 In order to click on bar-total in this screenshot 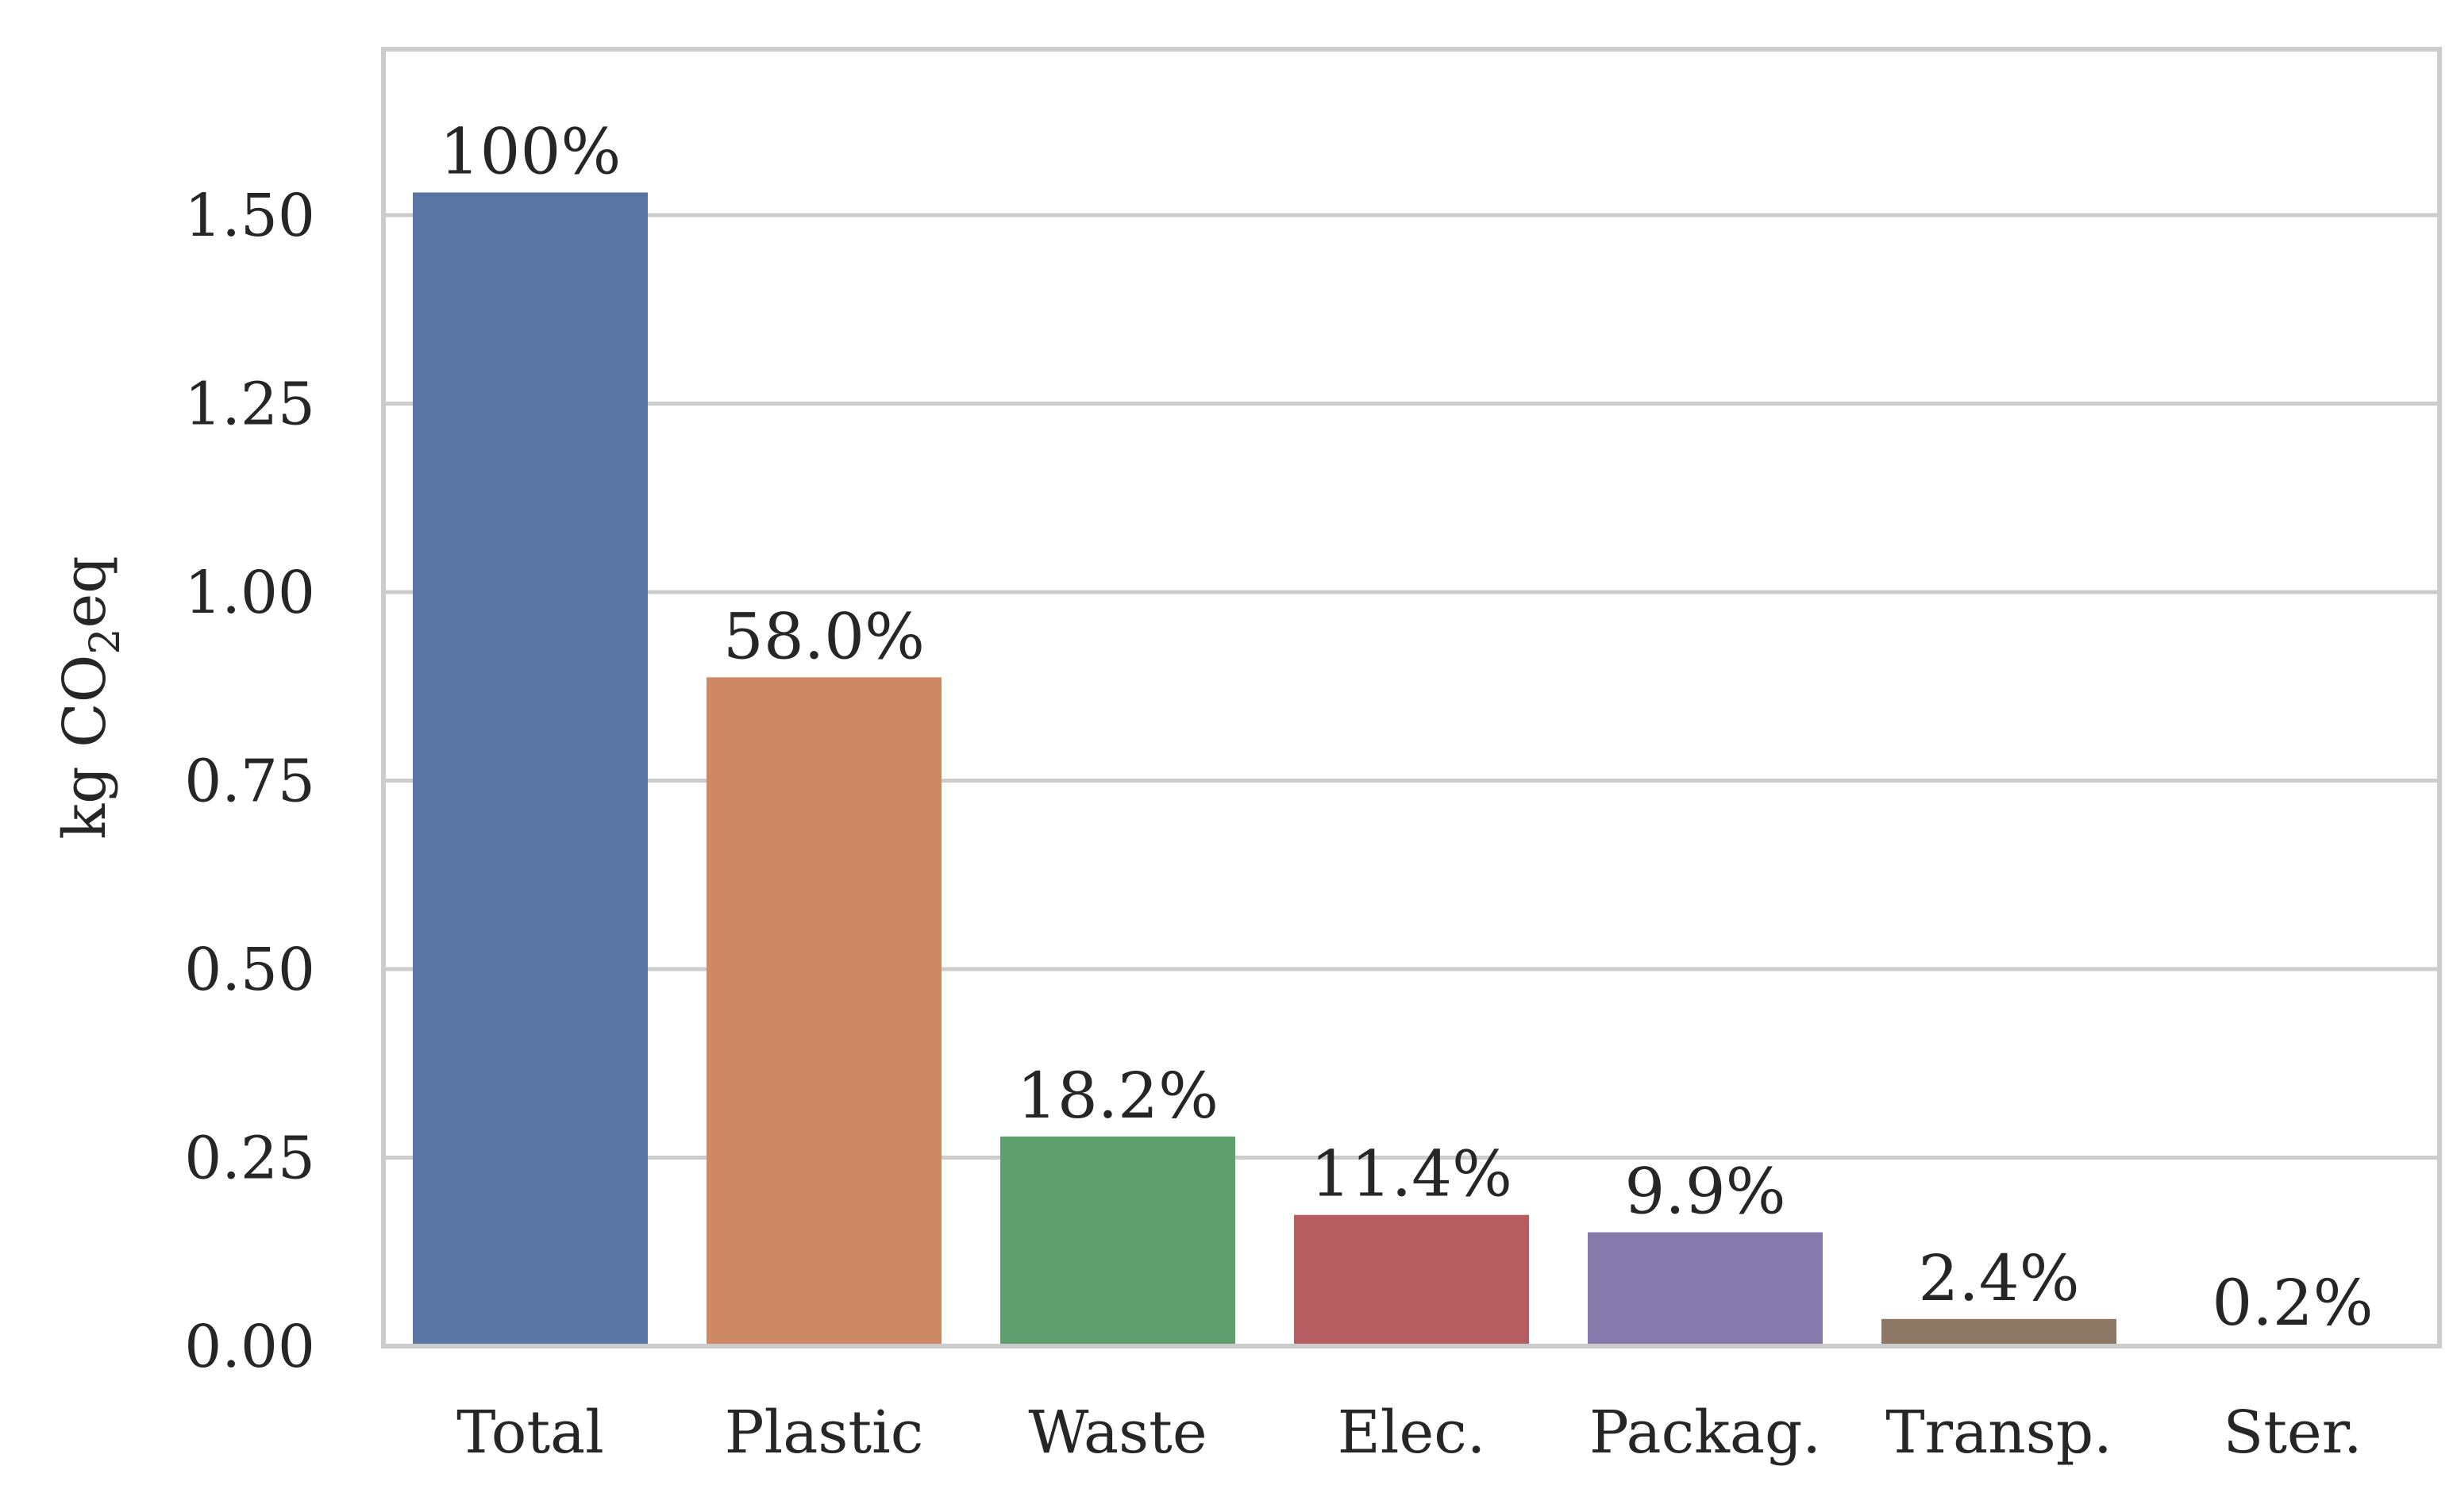, I will do `click(530, 769)`.